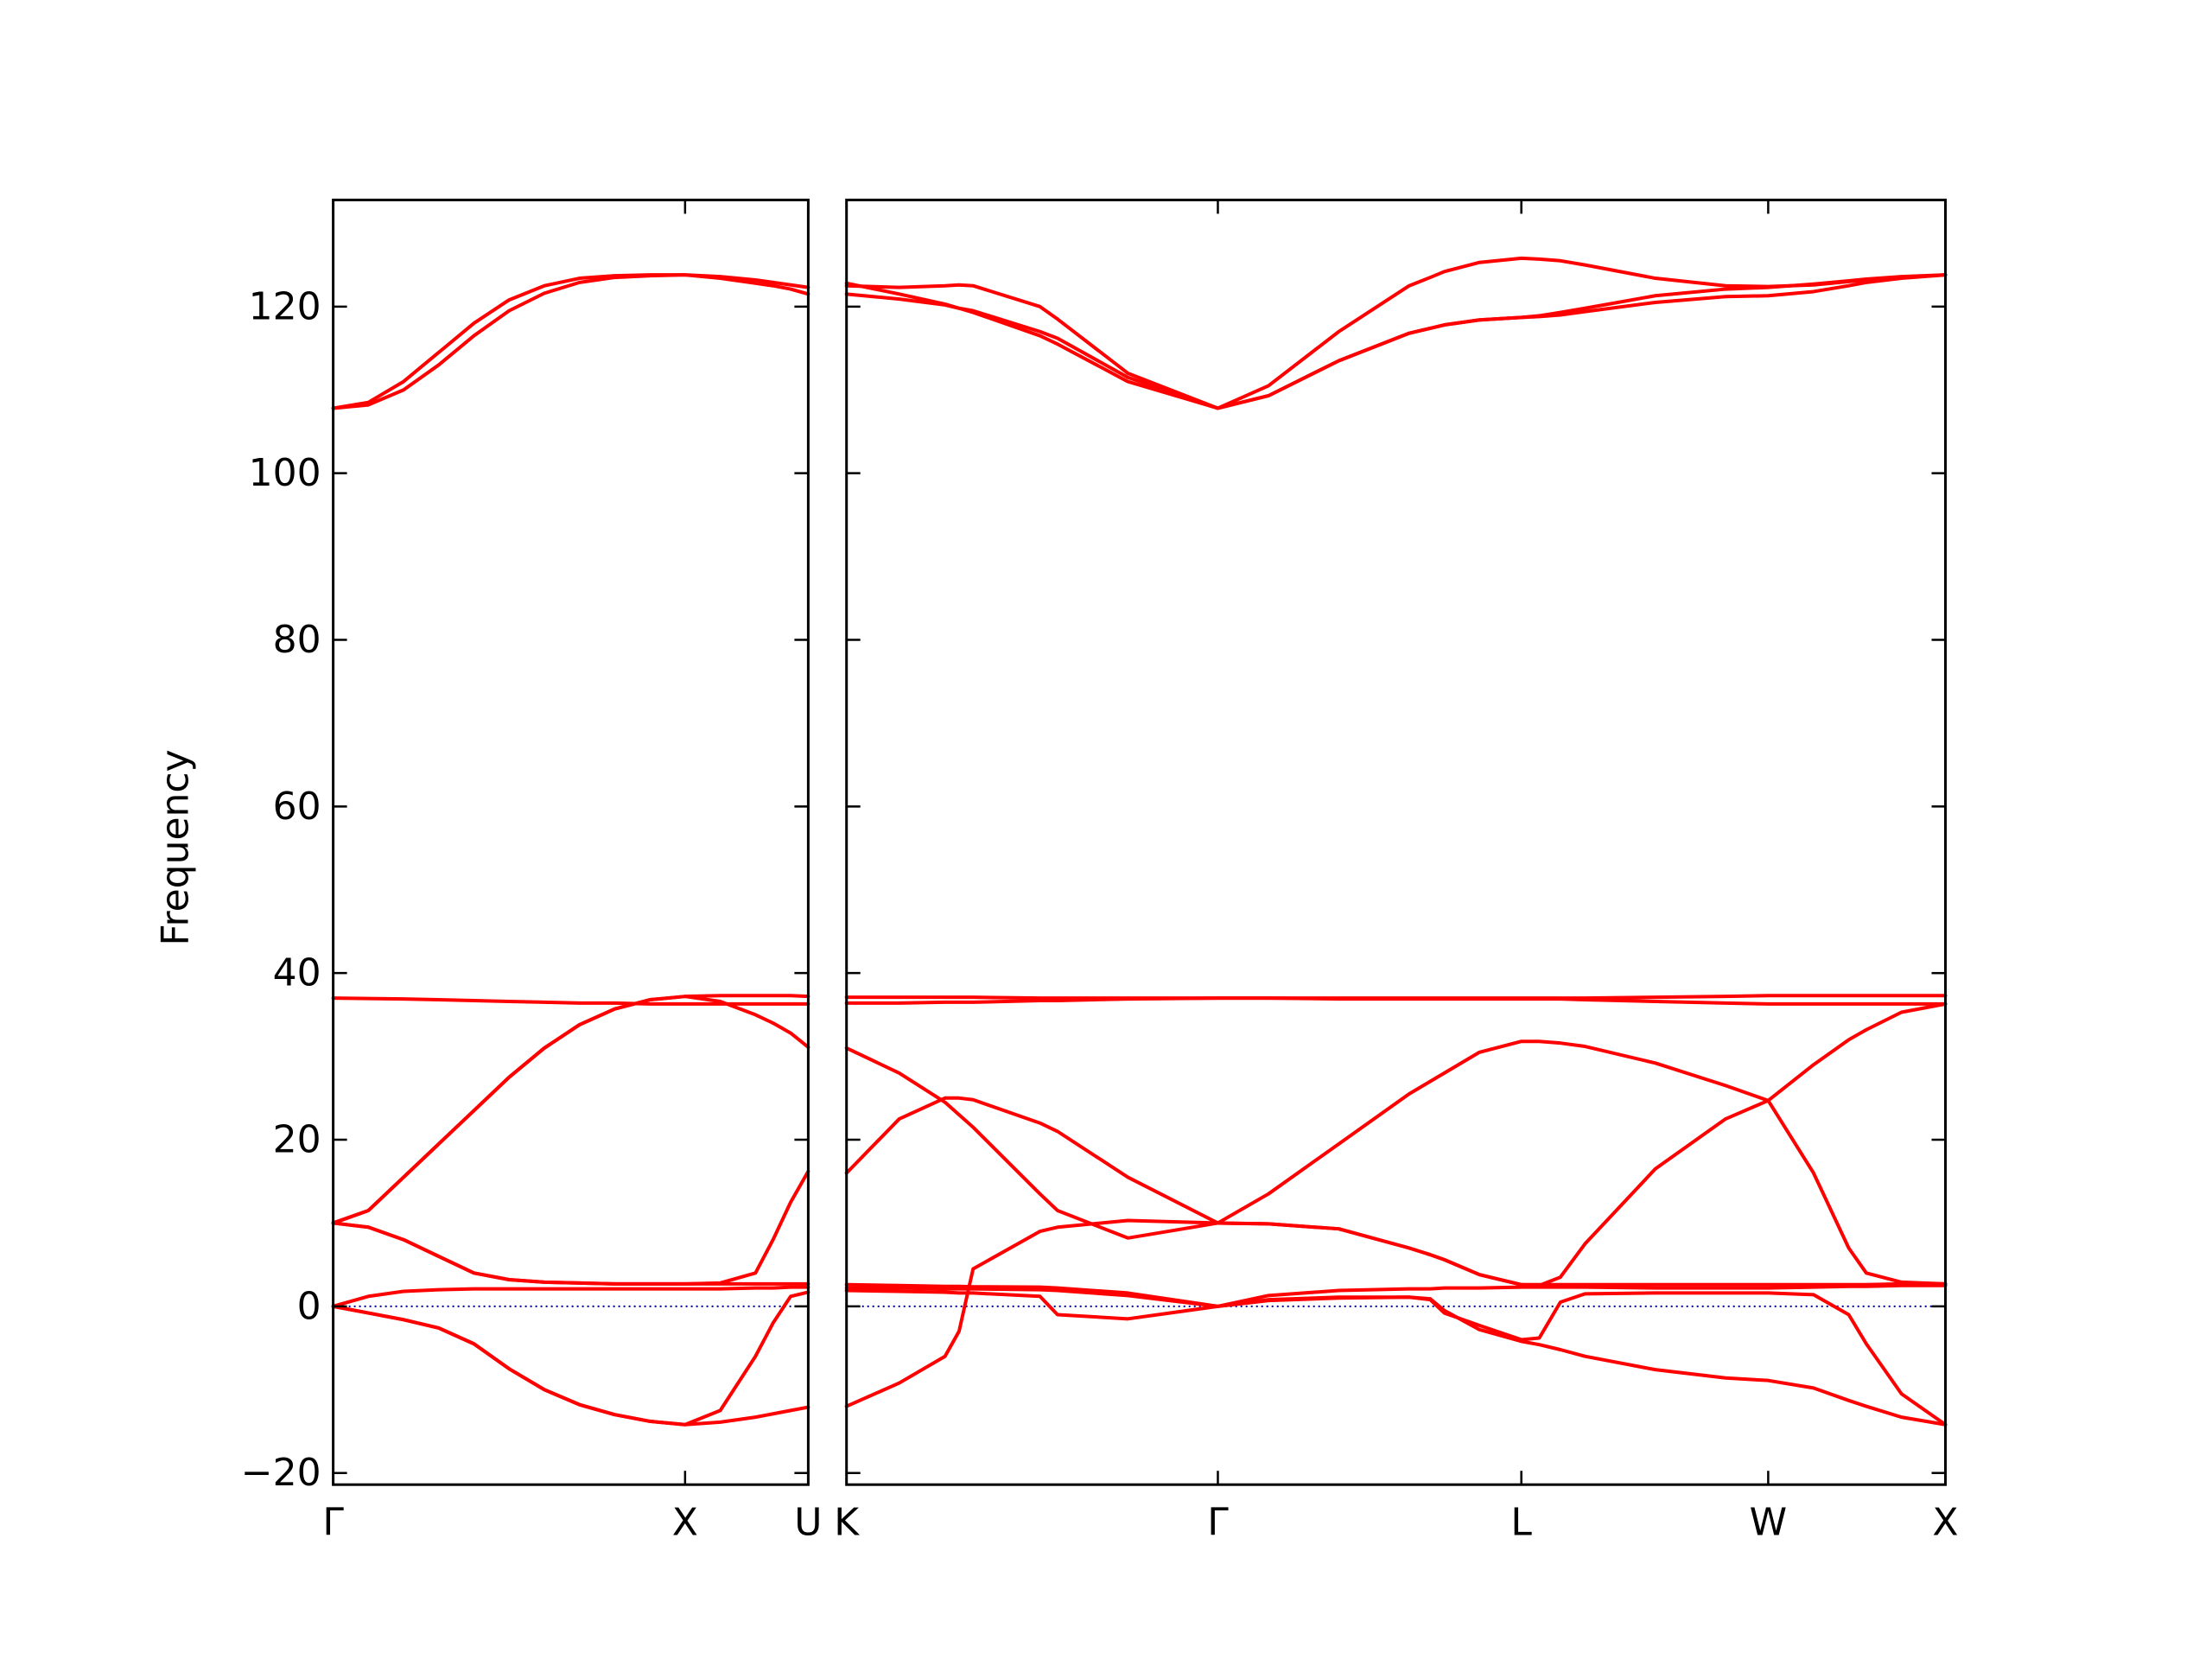  I want to click on y-tick-label: 100, so click(285, 473).